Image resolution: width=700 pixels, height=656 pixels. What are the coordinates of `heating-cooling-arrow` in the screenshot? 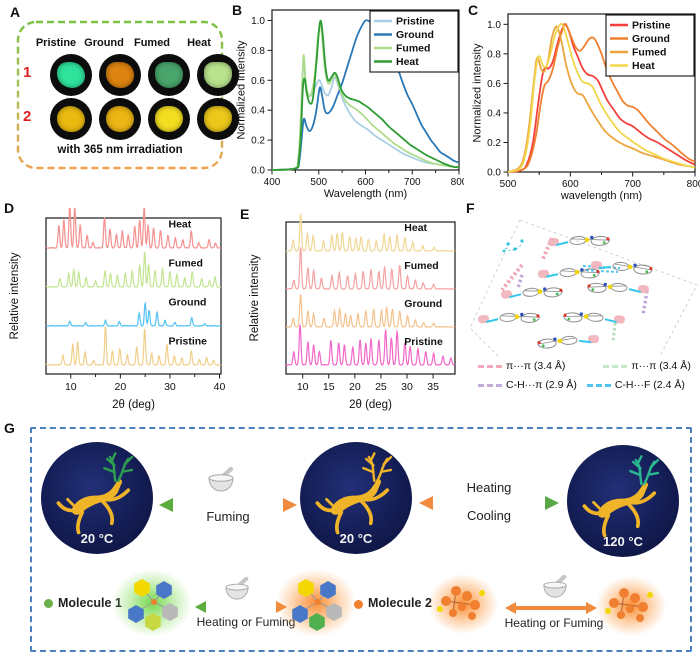 It's located at (489, 503).